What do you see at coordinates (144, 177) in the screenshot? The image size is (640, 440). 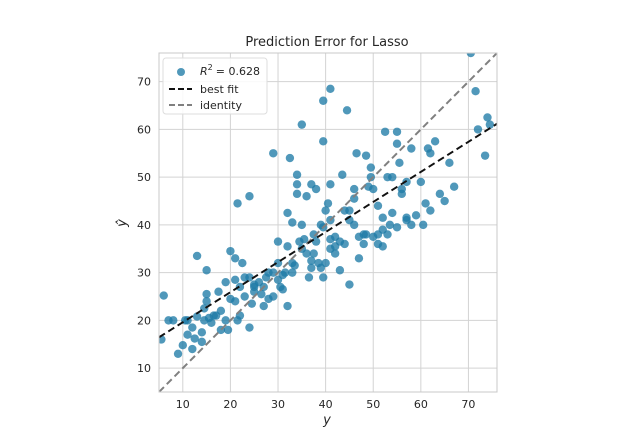 I see `y-tick-label: 50` at bounding box center [144, 177].